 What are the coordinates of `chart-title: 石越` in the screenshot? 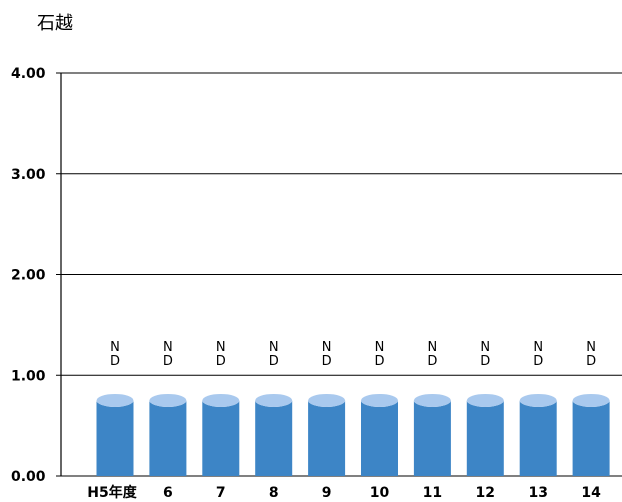 It's located at (55, 23).